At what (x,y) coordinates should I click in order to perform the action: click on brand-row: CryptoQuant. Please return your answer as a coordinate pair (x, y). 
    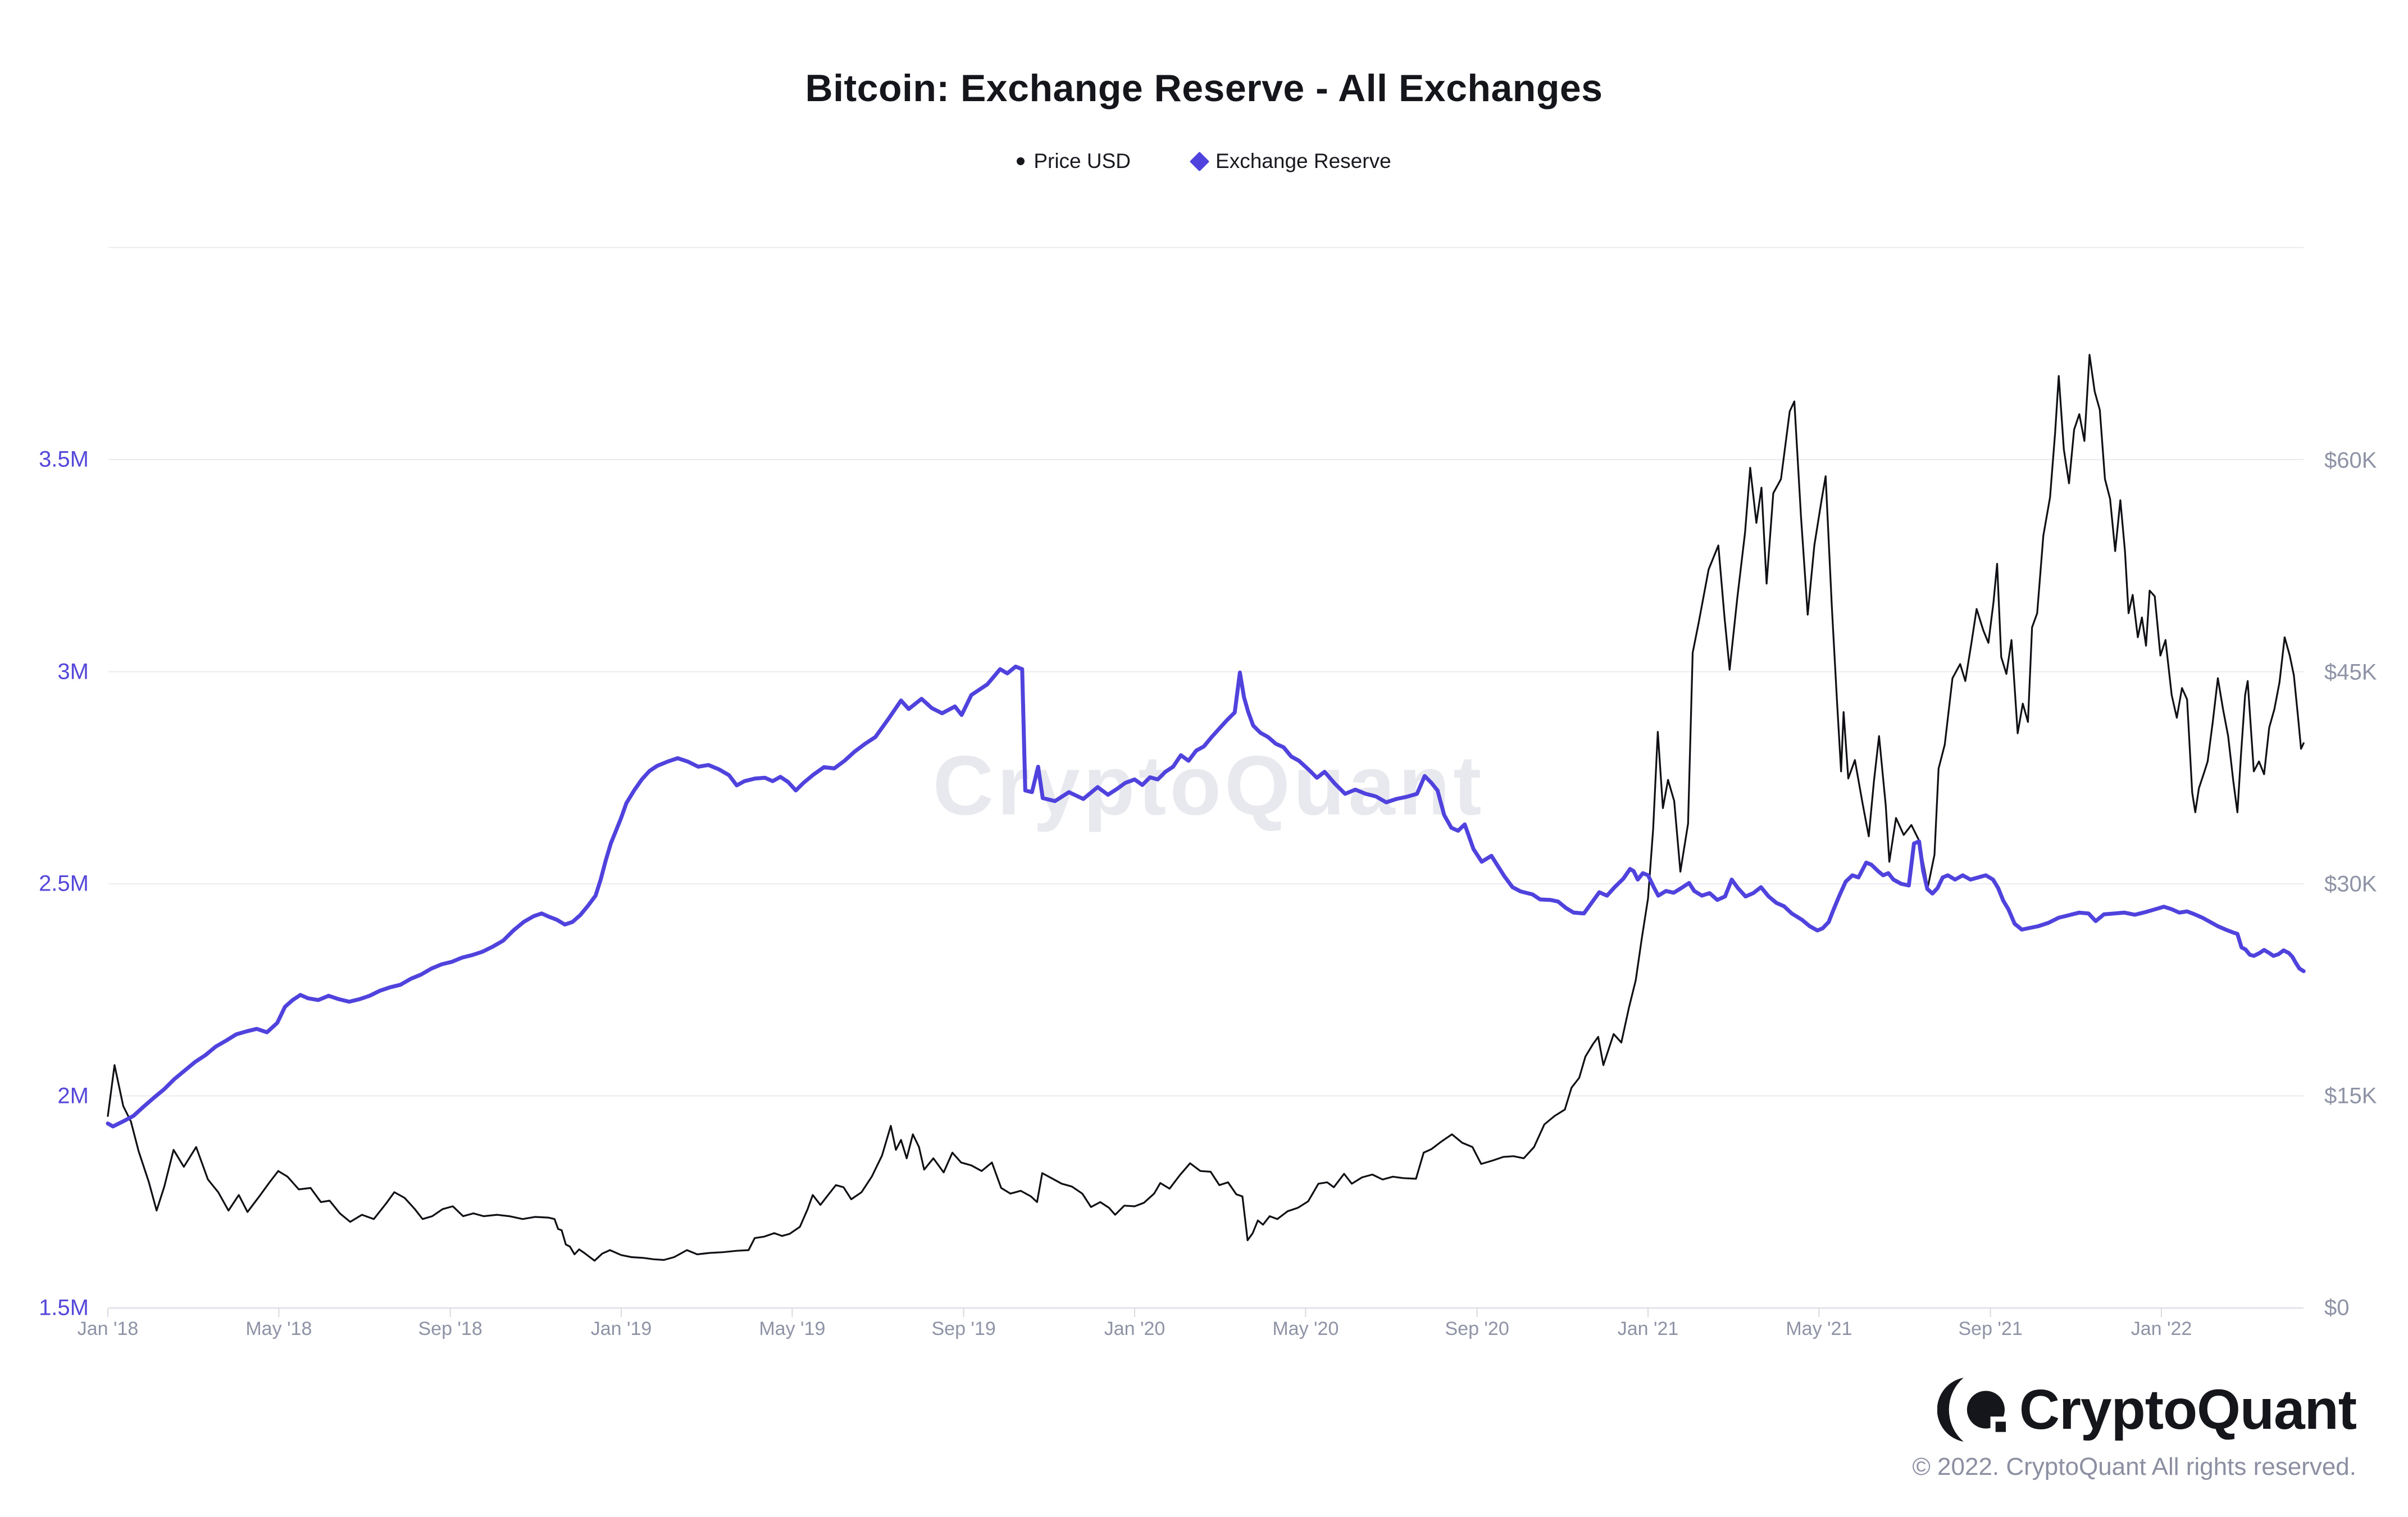
    Looking at the image, I should click on (2134, 1409).